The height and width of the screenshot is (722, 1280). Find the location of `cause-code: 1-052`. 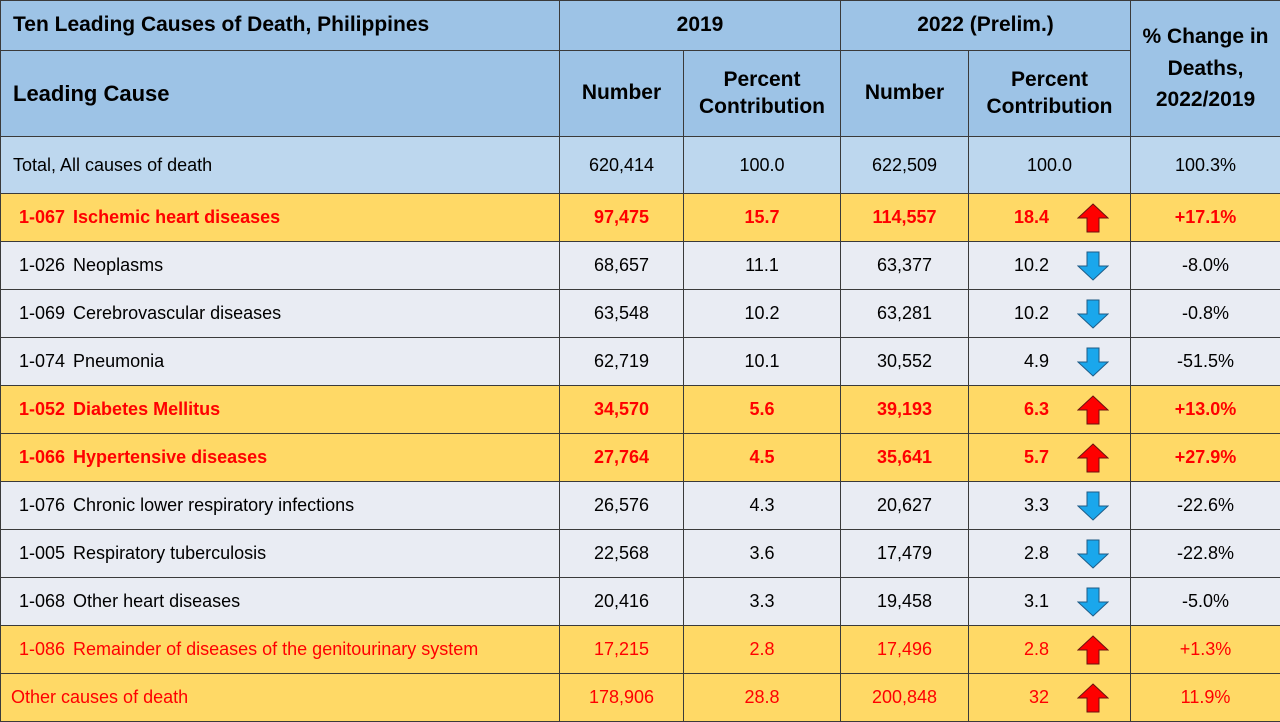

cause-code: 1-052 is located at coordinates (42, 409).